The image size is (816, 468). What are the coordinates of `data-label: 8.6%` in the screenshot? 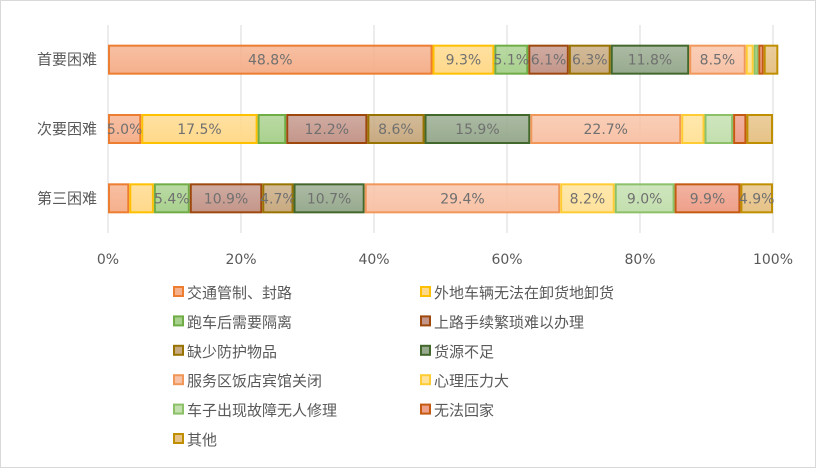 It's located at (396, 130).